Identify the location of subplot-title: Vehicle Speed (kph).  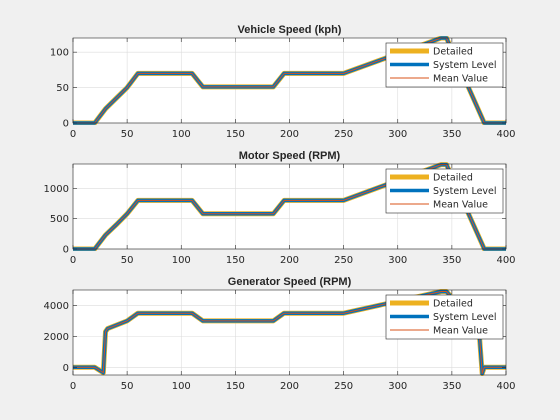
(290, 30).